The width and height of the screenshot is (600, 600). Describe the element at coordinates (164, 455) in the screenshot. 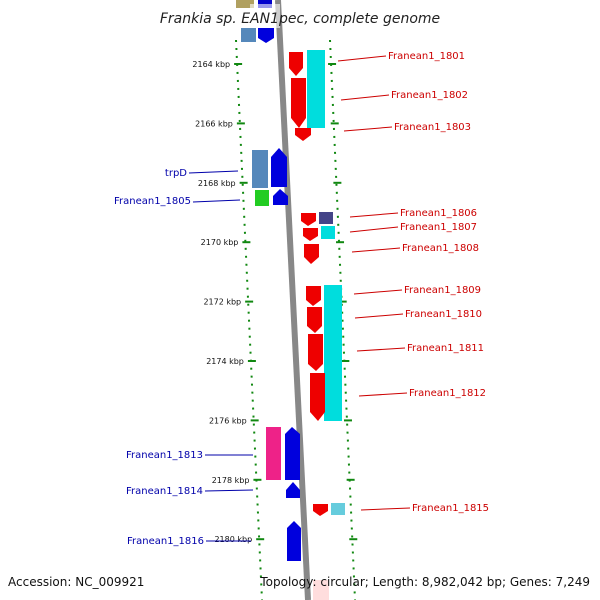

I see `gene-label: Franean1_1813` at that location.